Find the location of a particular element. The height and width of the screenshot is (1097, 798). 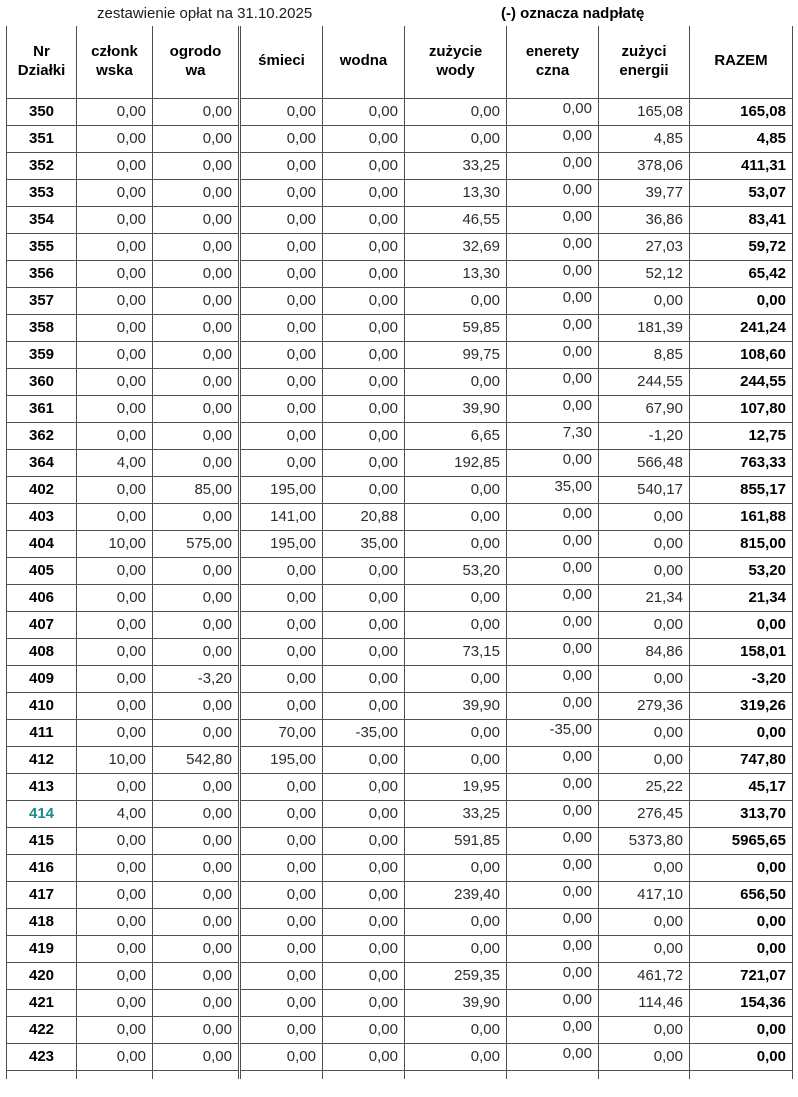

plot-number-cell: 351 is located at coordinates (41, 138).